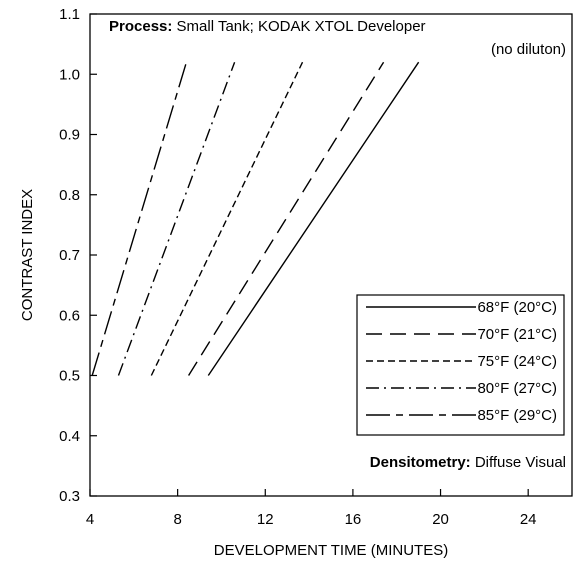 Image resolution: width=582 pixels, height=568 pixels. I want to click on process-label: Process:, so click(140, 26).